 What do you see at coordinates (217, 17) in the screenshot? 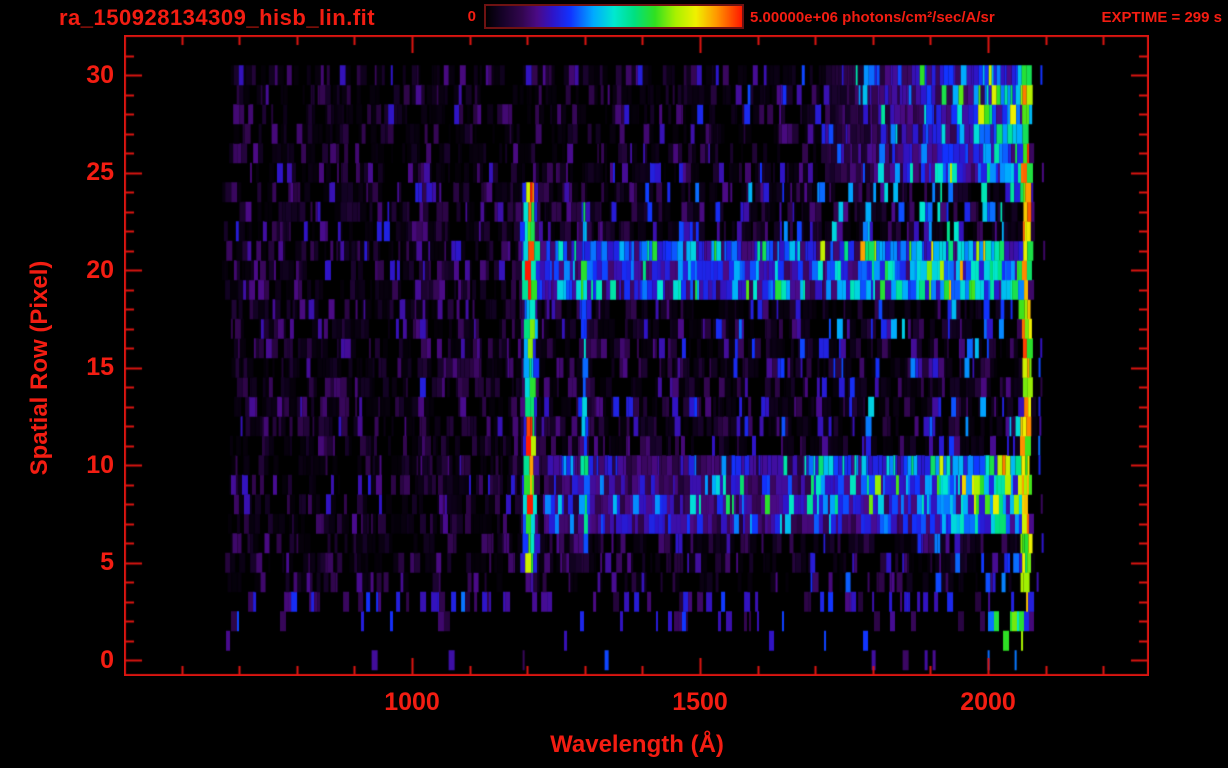
I see `filename-title: ra_150928134309_hisb_lin.fit` at bounding box center [217, 17].